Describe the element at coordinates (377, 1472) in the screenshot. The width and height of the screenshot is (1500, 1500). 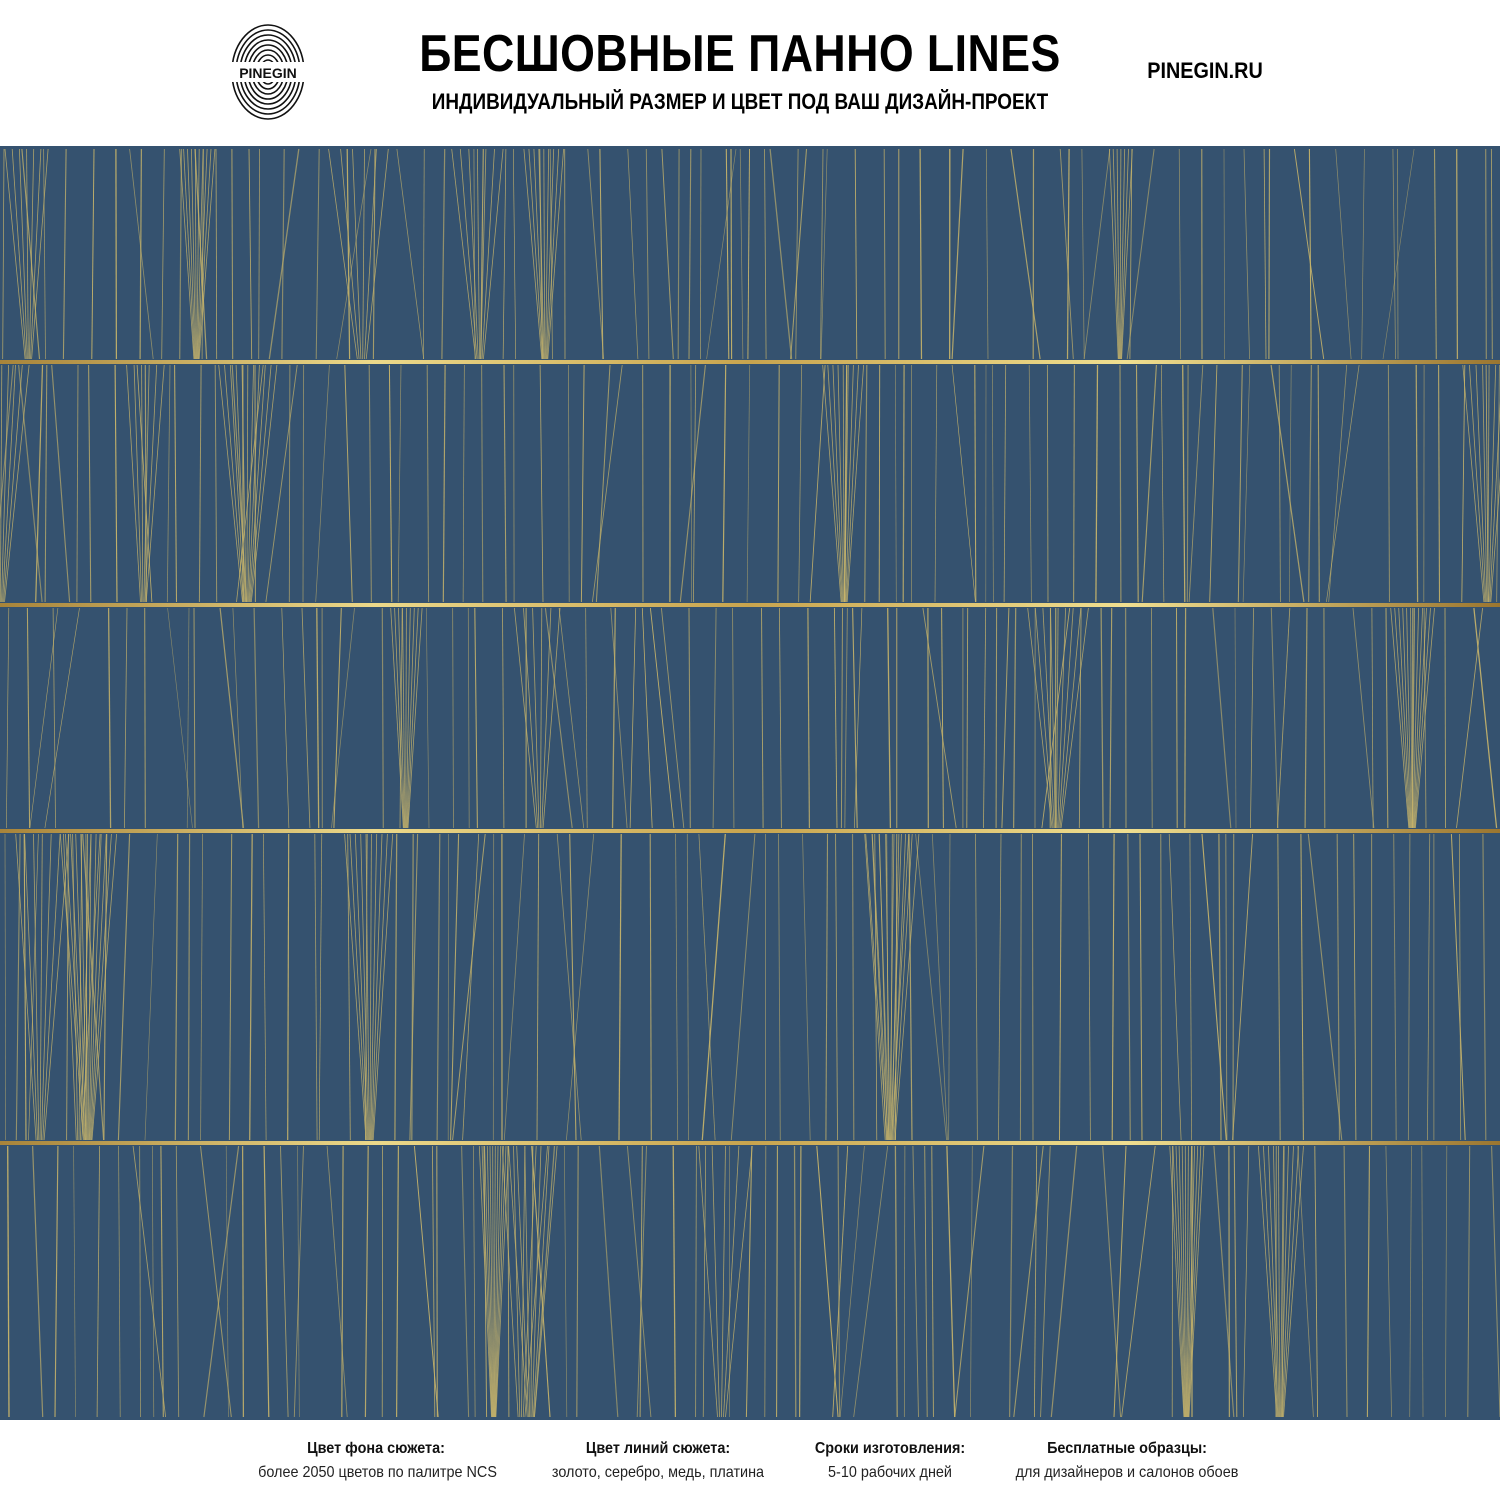
I see `info-value: более 2050 цветов по палитре NCS` at that location.